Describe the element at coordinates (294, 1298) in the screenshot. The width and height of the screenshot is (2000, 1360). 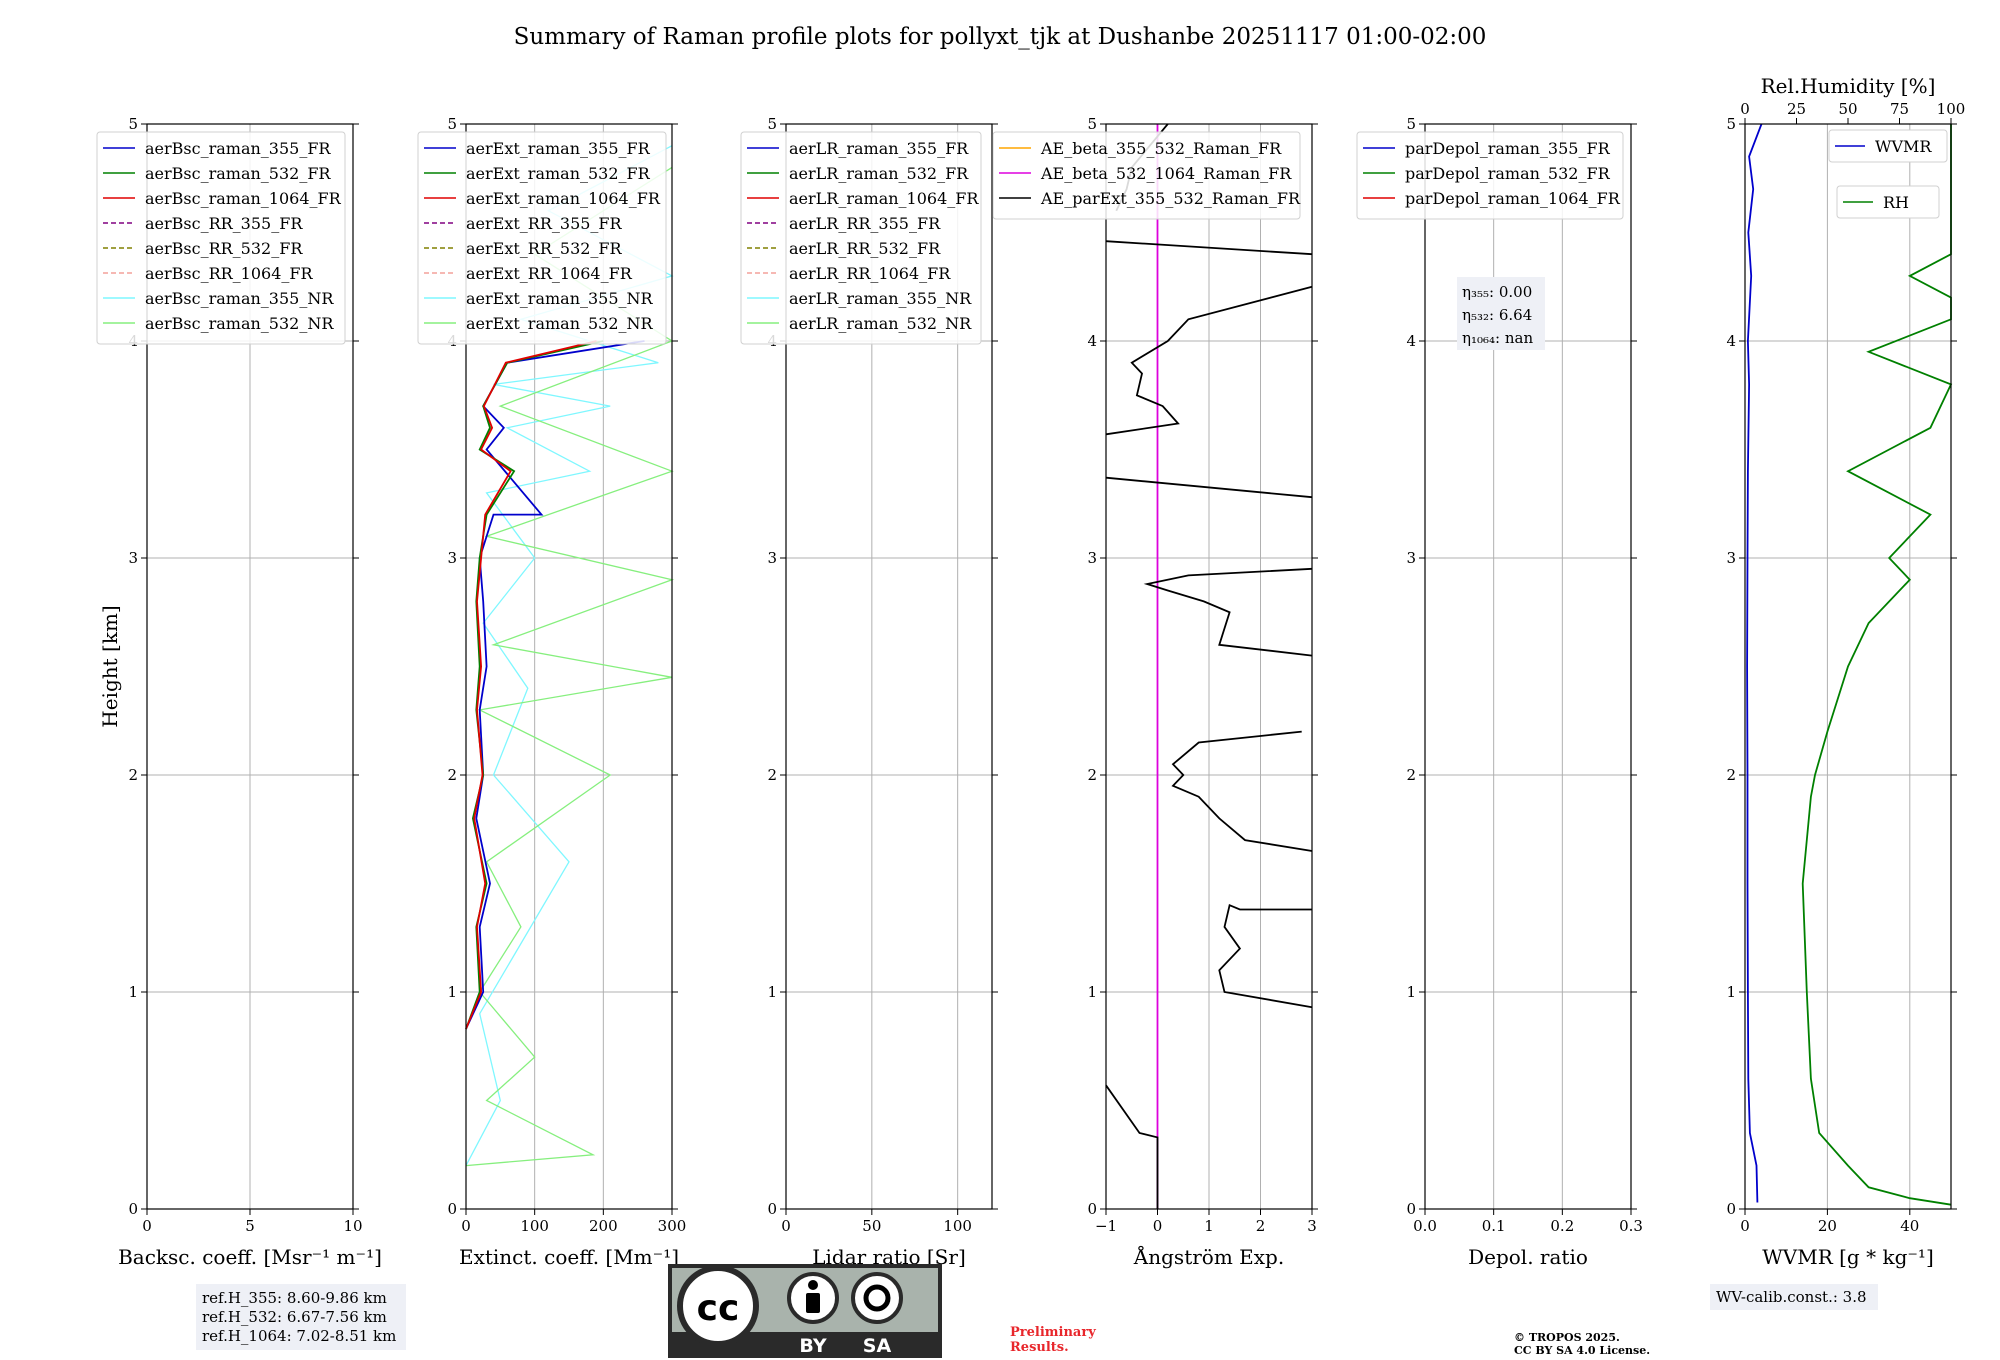
I see `refh-355: ref.H_355: 8.60-9.86 km` at that location.